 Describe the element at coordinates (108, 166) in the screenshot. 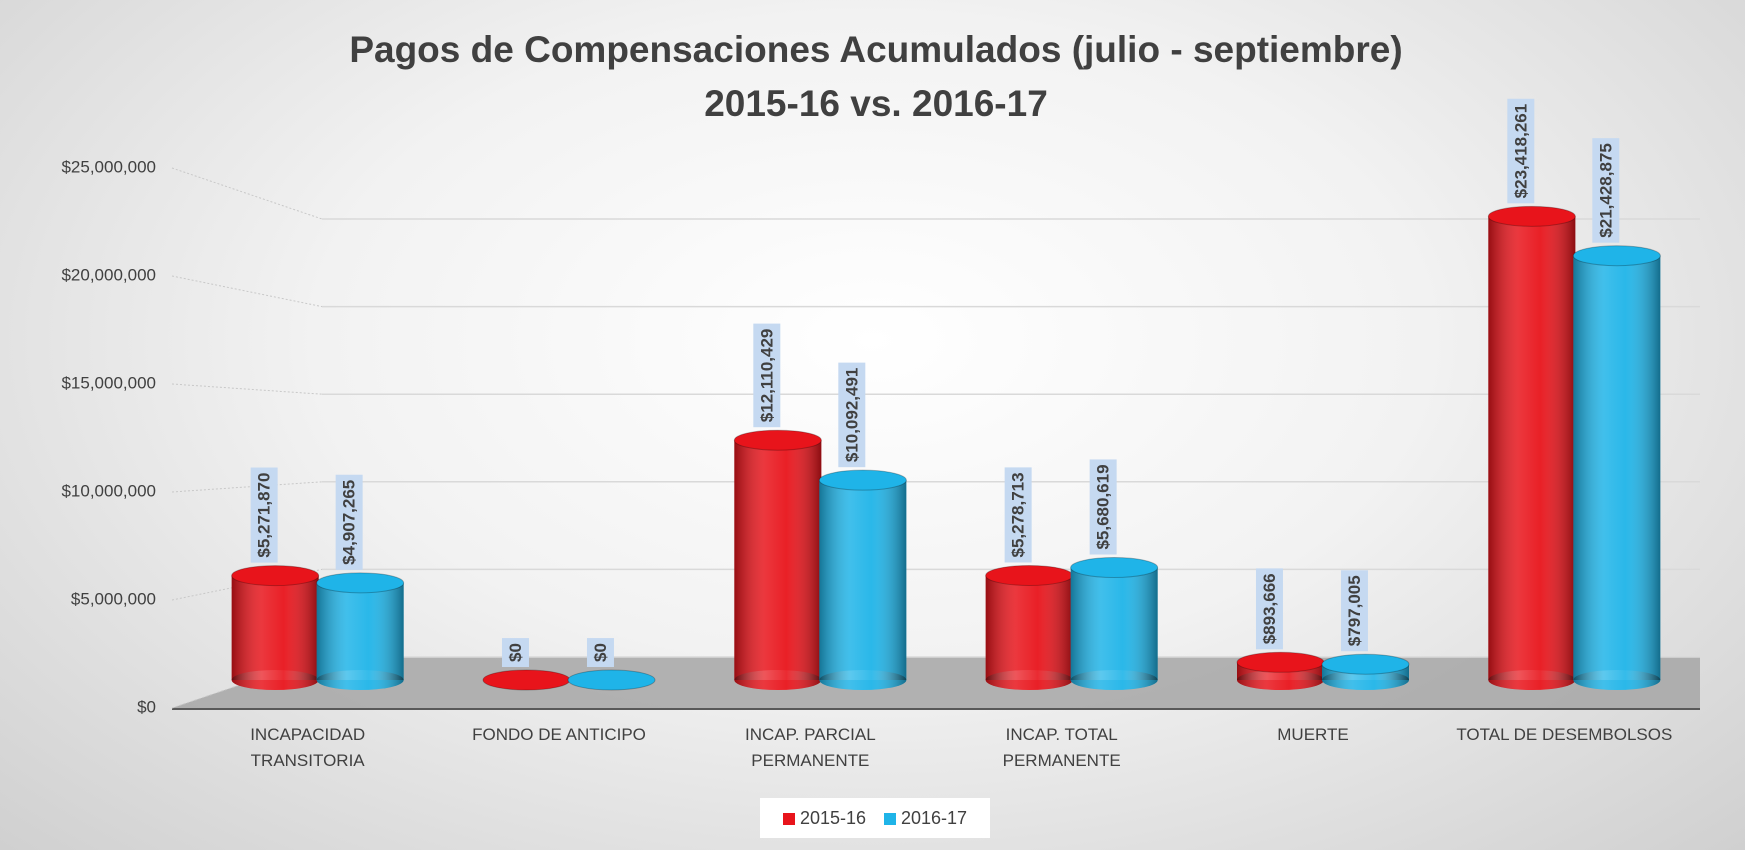

I see `y-tick-label: $25,000,000` at that location.